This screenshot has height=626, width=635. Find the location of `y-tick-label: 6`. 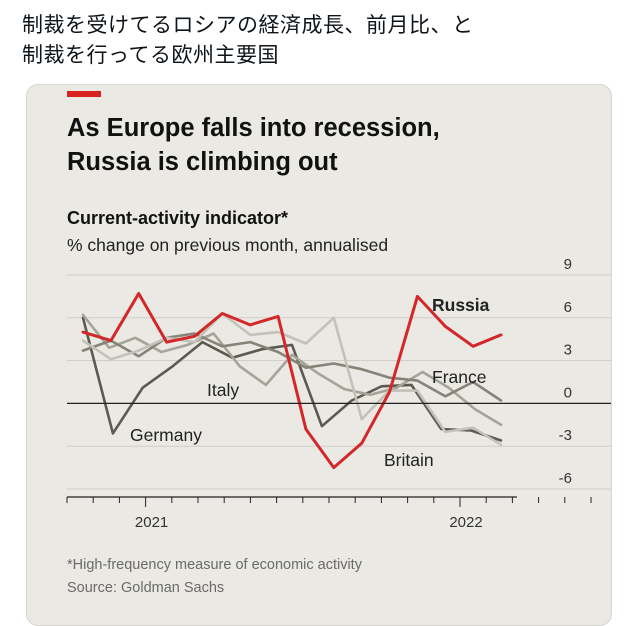

y-tick-label: 6 is located at coordinates (568, 307).